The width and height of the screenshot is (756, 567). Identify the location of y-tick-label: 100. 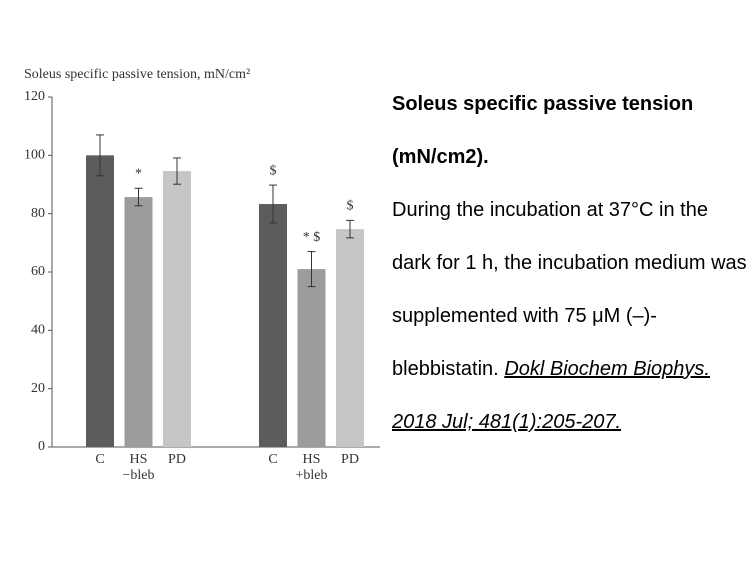
(34, 155).